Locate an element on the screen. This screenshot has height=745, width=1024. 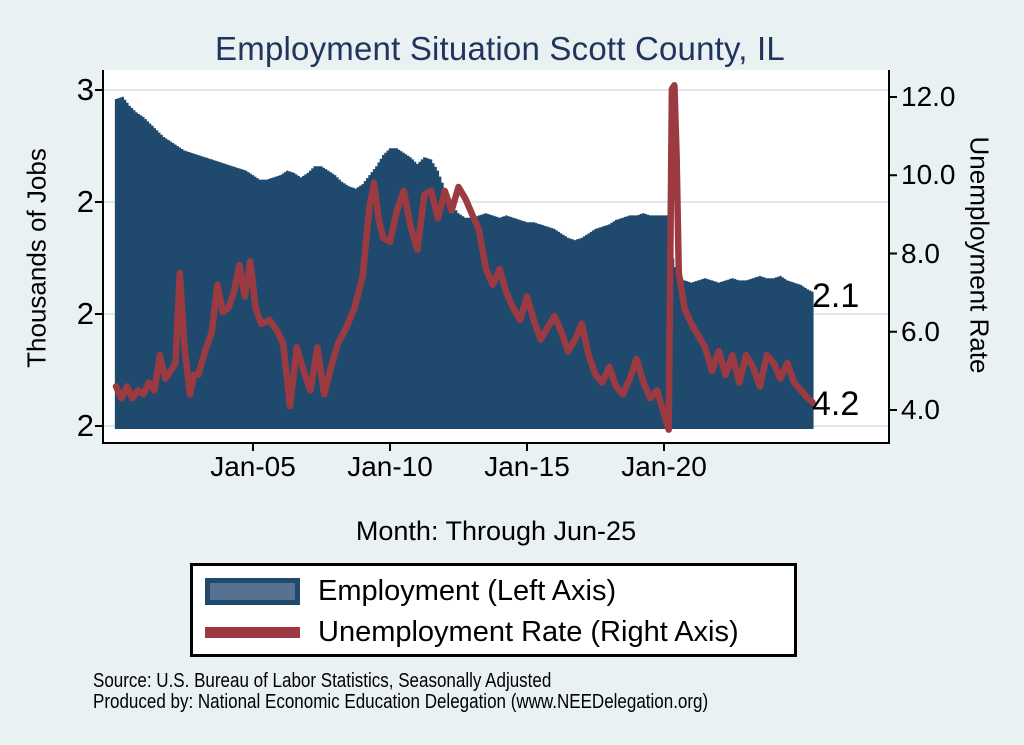
legend-item-employment: Employment (Left Axis) is located at coordinates (493, 591).